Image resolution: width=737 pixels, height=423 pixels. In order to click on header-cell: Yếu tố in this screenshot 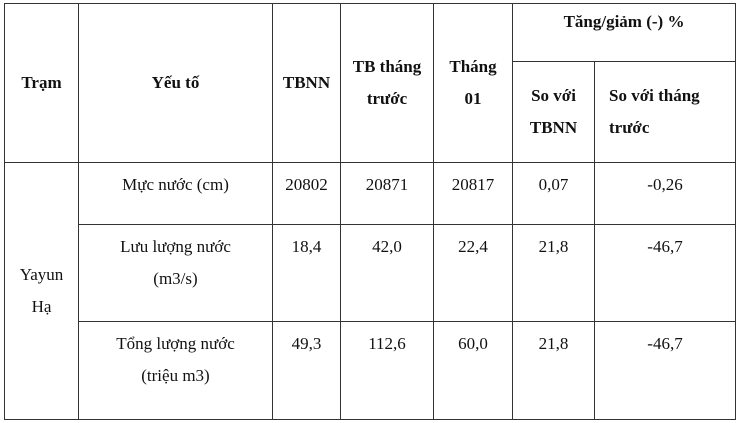, I will do `click(175, 83)`.